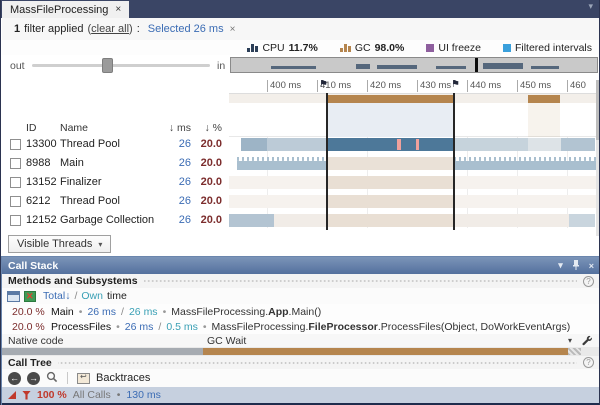  Describe the element at coordinates (52, 395) in the screenshot. I see `status-percent: 100 %` at that location.